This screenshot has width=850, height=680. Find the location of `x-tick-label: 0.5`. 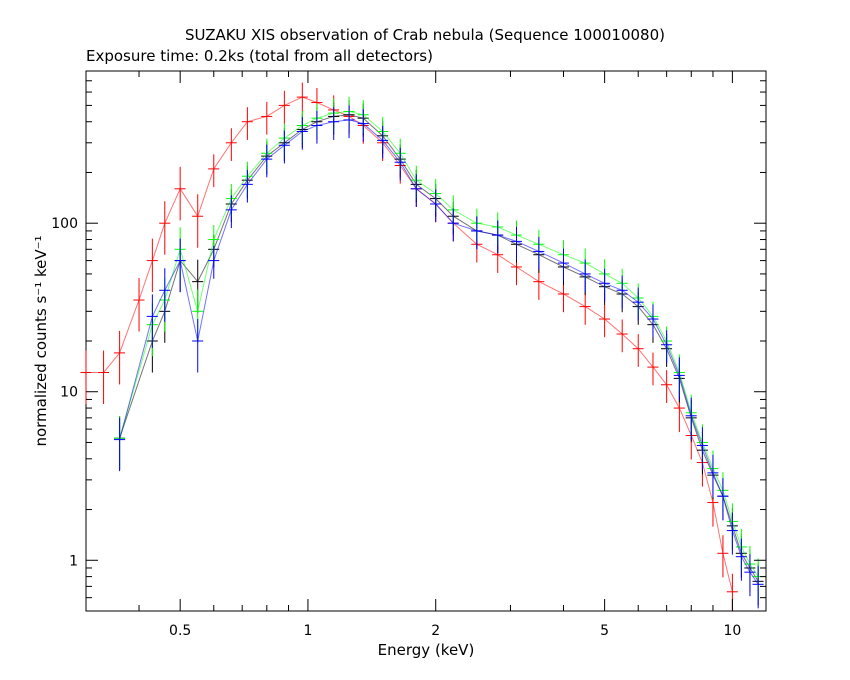

x-tick-label: 0.5 is located at coordinates (180, 631).